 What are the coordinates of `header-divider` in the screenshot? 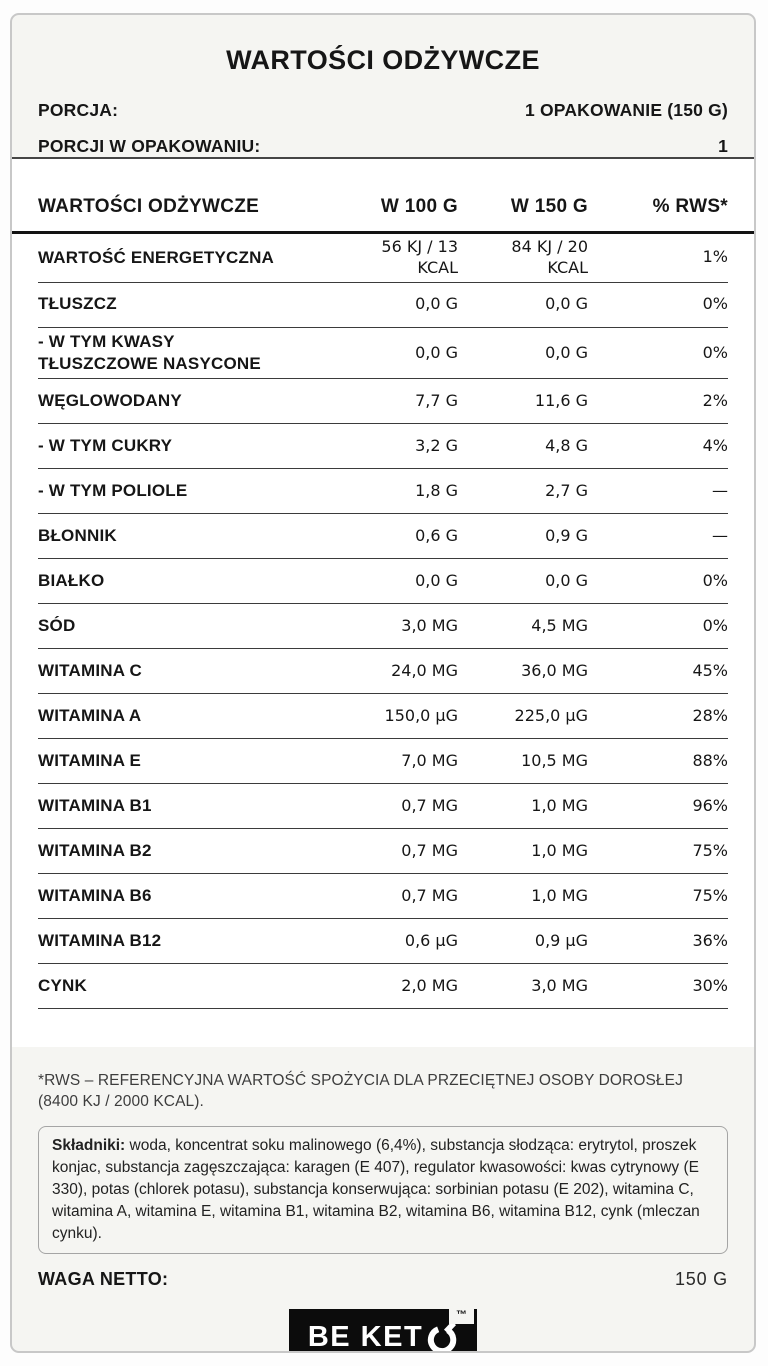 It's located at (383, 232).